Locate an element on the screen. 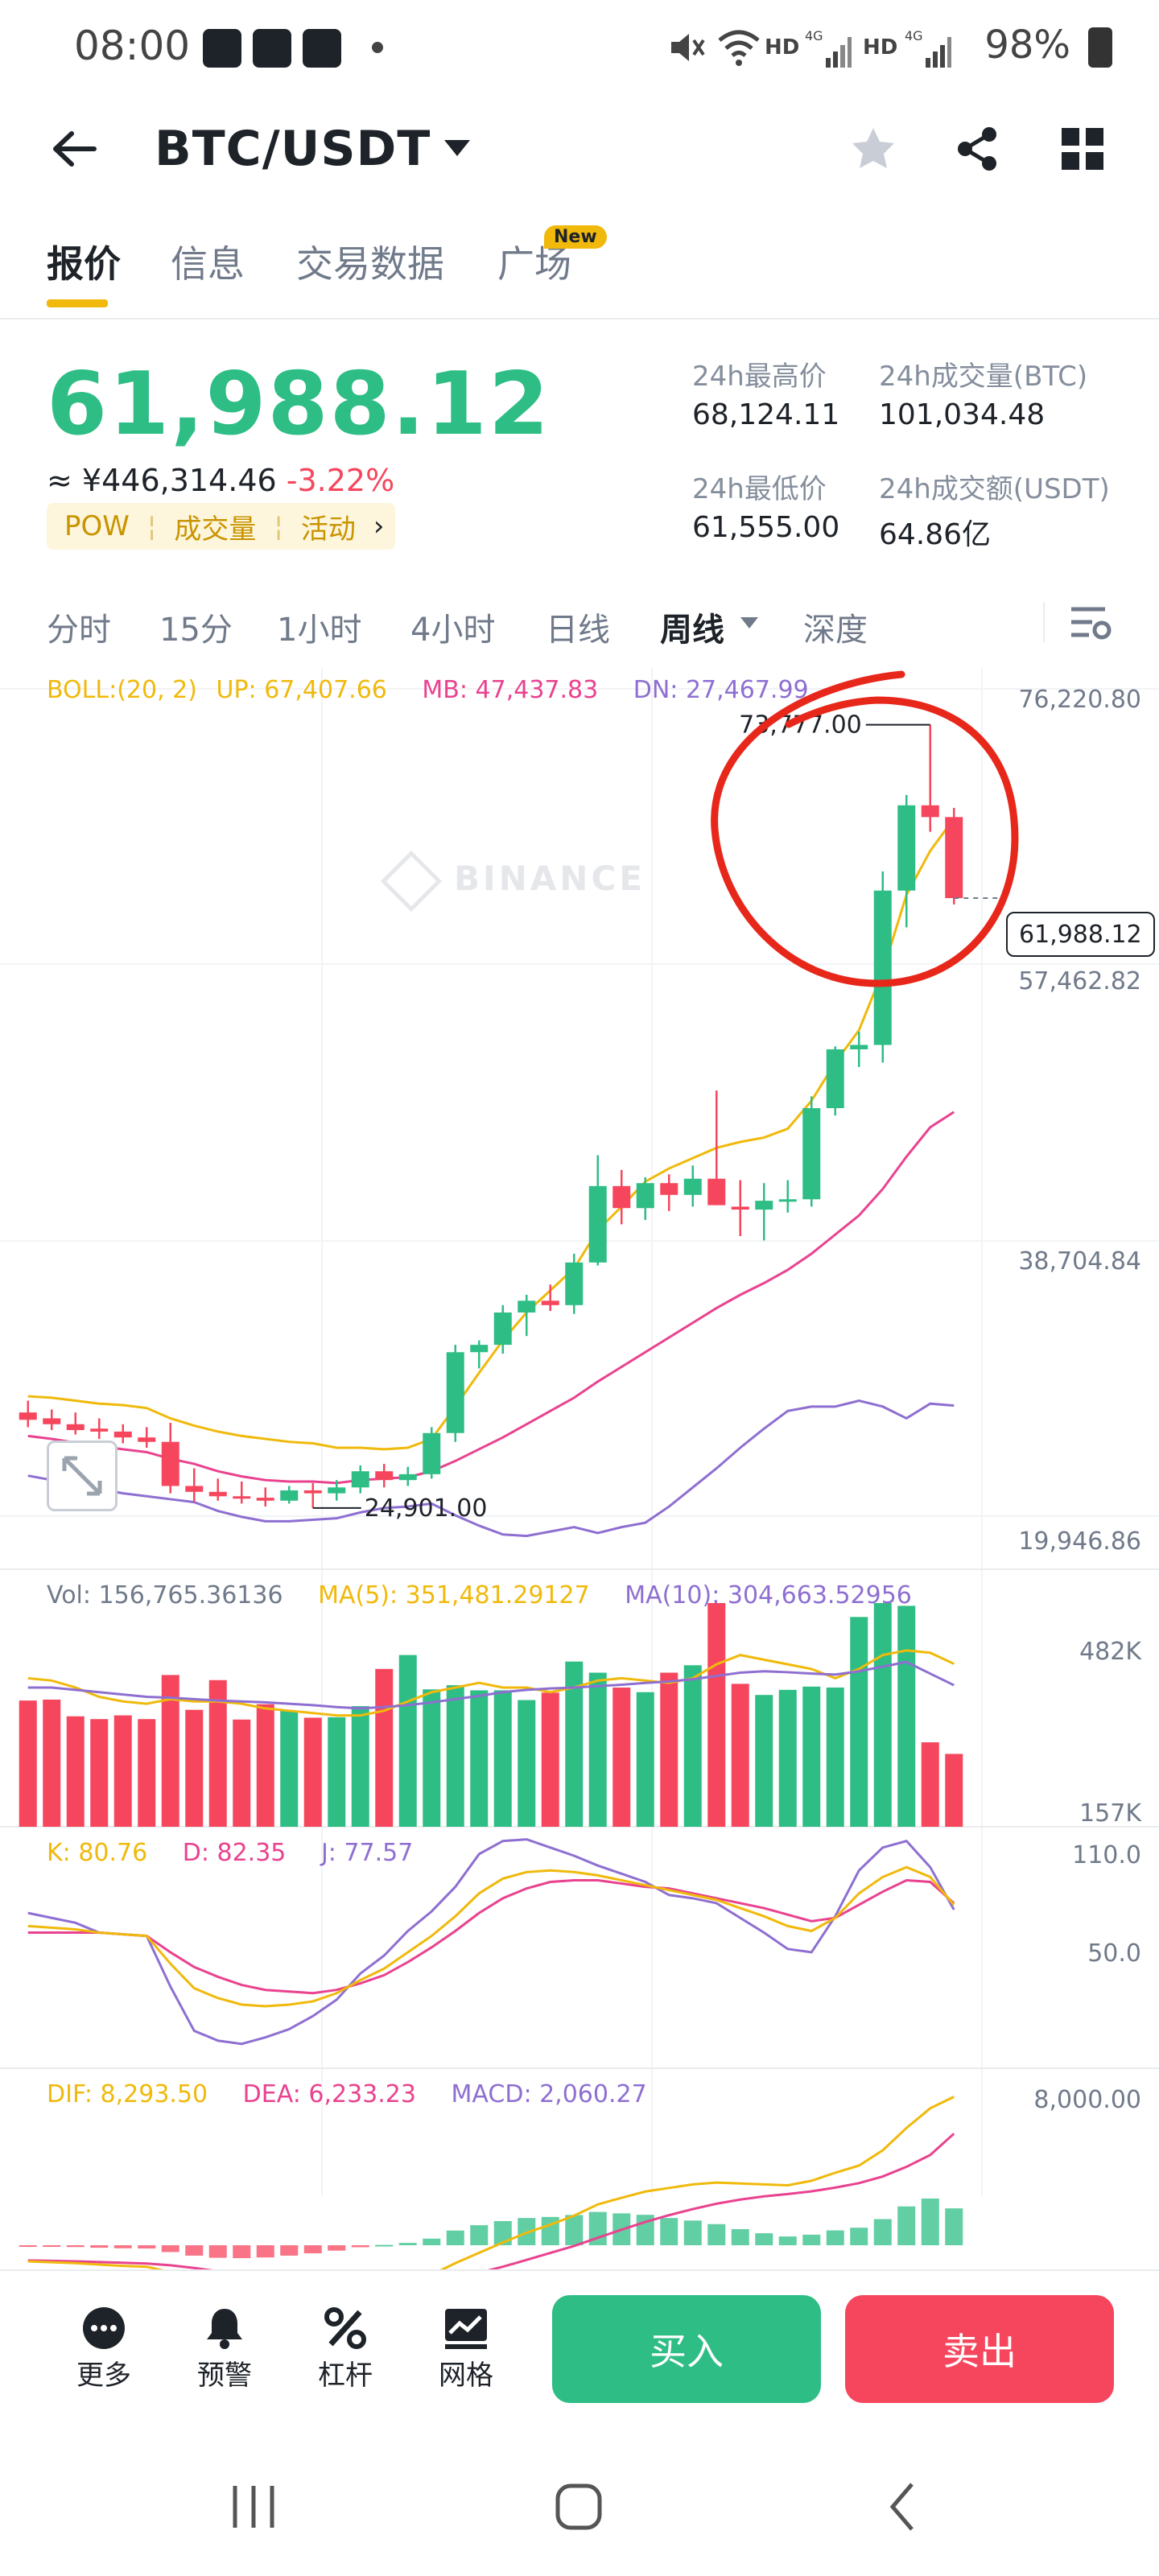 The height and width of the screenshot is (2576, 1159). interval-time-share: 分时 is located at coordinates (79, 630).